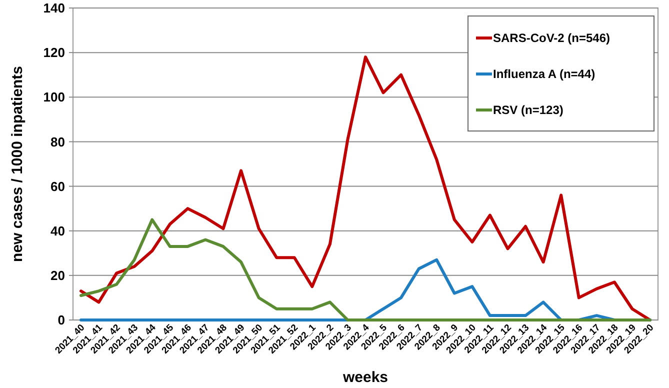  What do you see at coordinates (54, 52) in the screenshot?
I see `y-tick-label: 120` at bounding box center [54, 52].